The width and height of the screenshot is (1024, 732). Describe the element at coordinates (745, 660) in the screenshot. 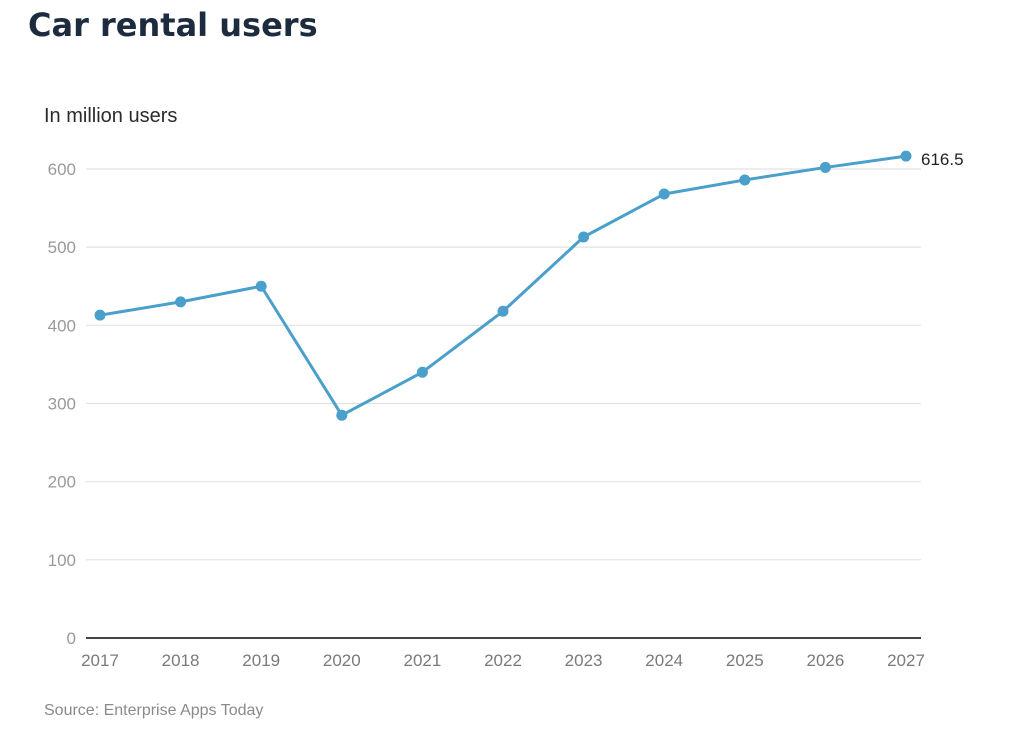

I see `x-tick-label: 2025` at that location.